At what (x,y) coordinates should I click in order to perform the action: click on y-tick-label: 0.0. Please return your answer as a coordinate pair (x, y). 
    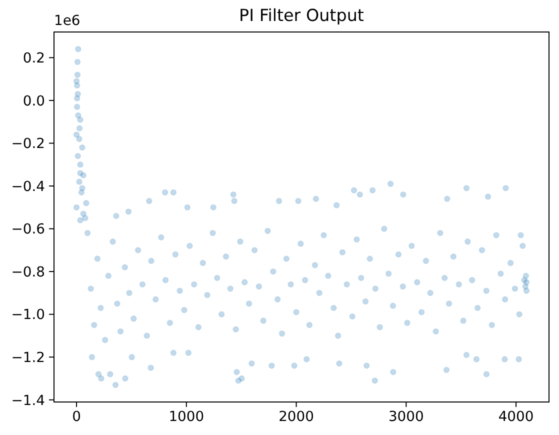
    Looking at the image, I should click on (33, 101).